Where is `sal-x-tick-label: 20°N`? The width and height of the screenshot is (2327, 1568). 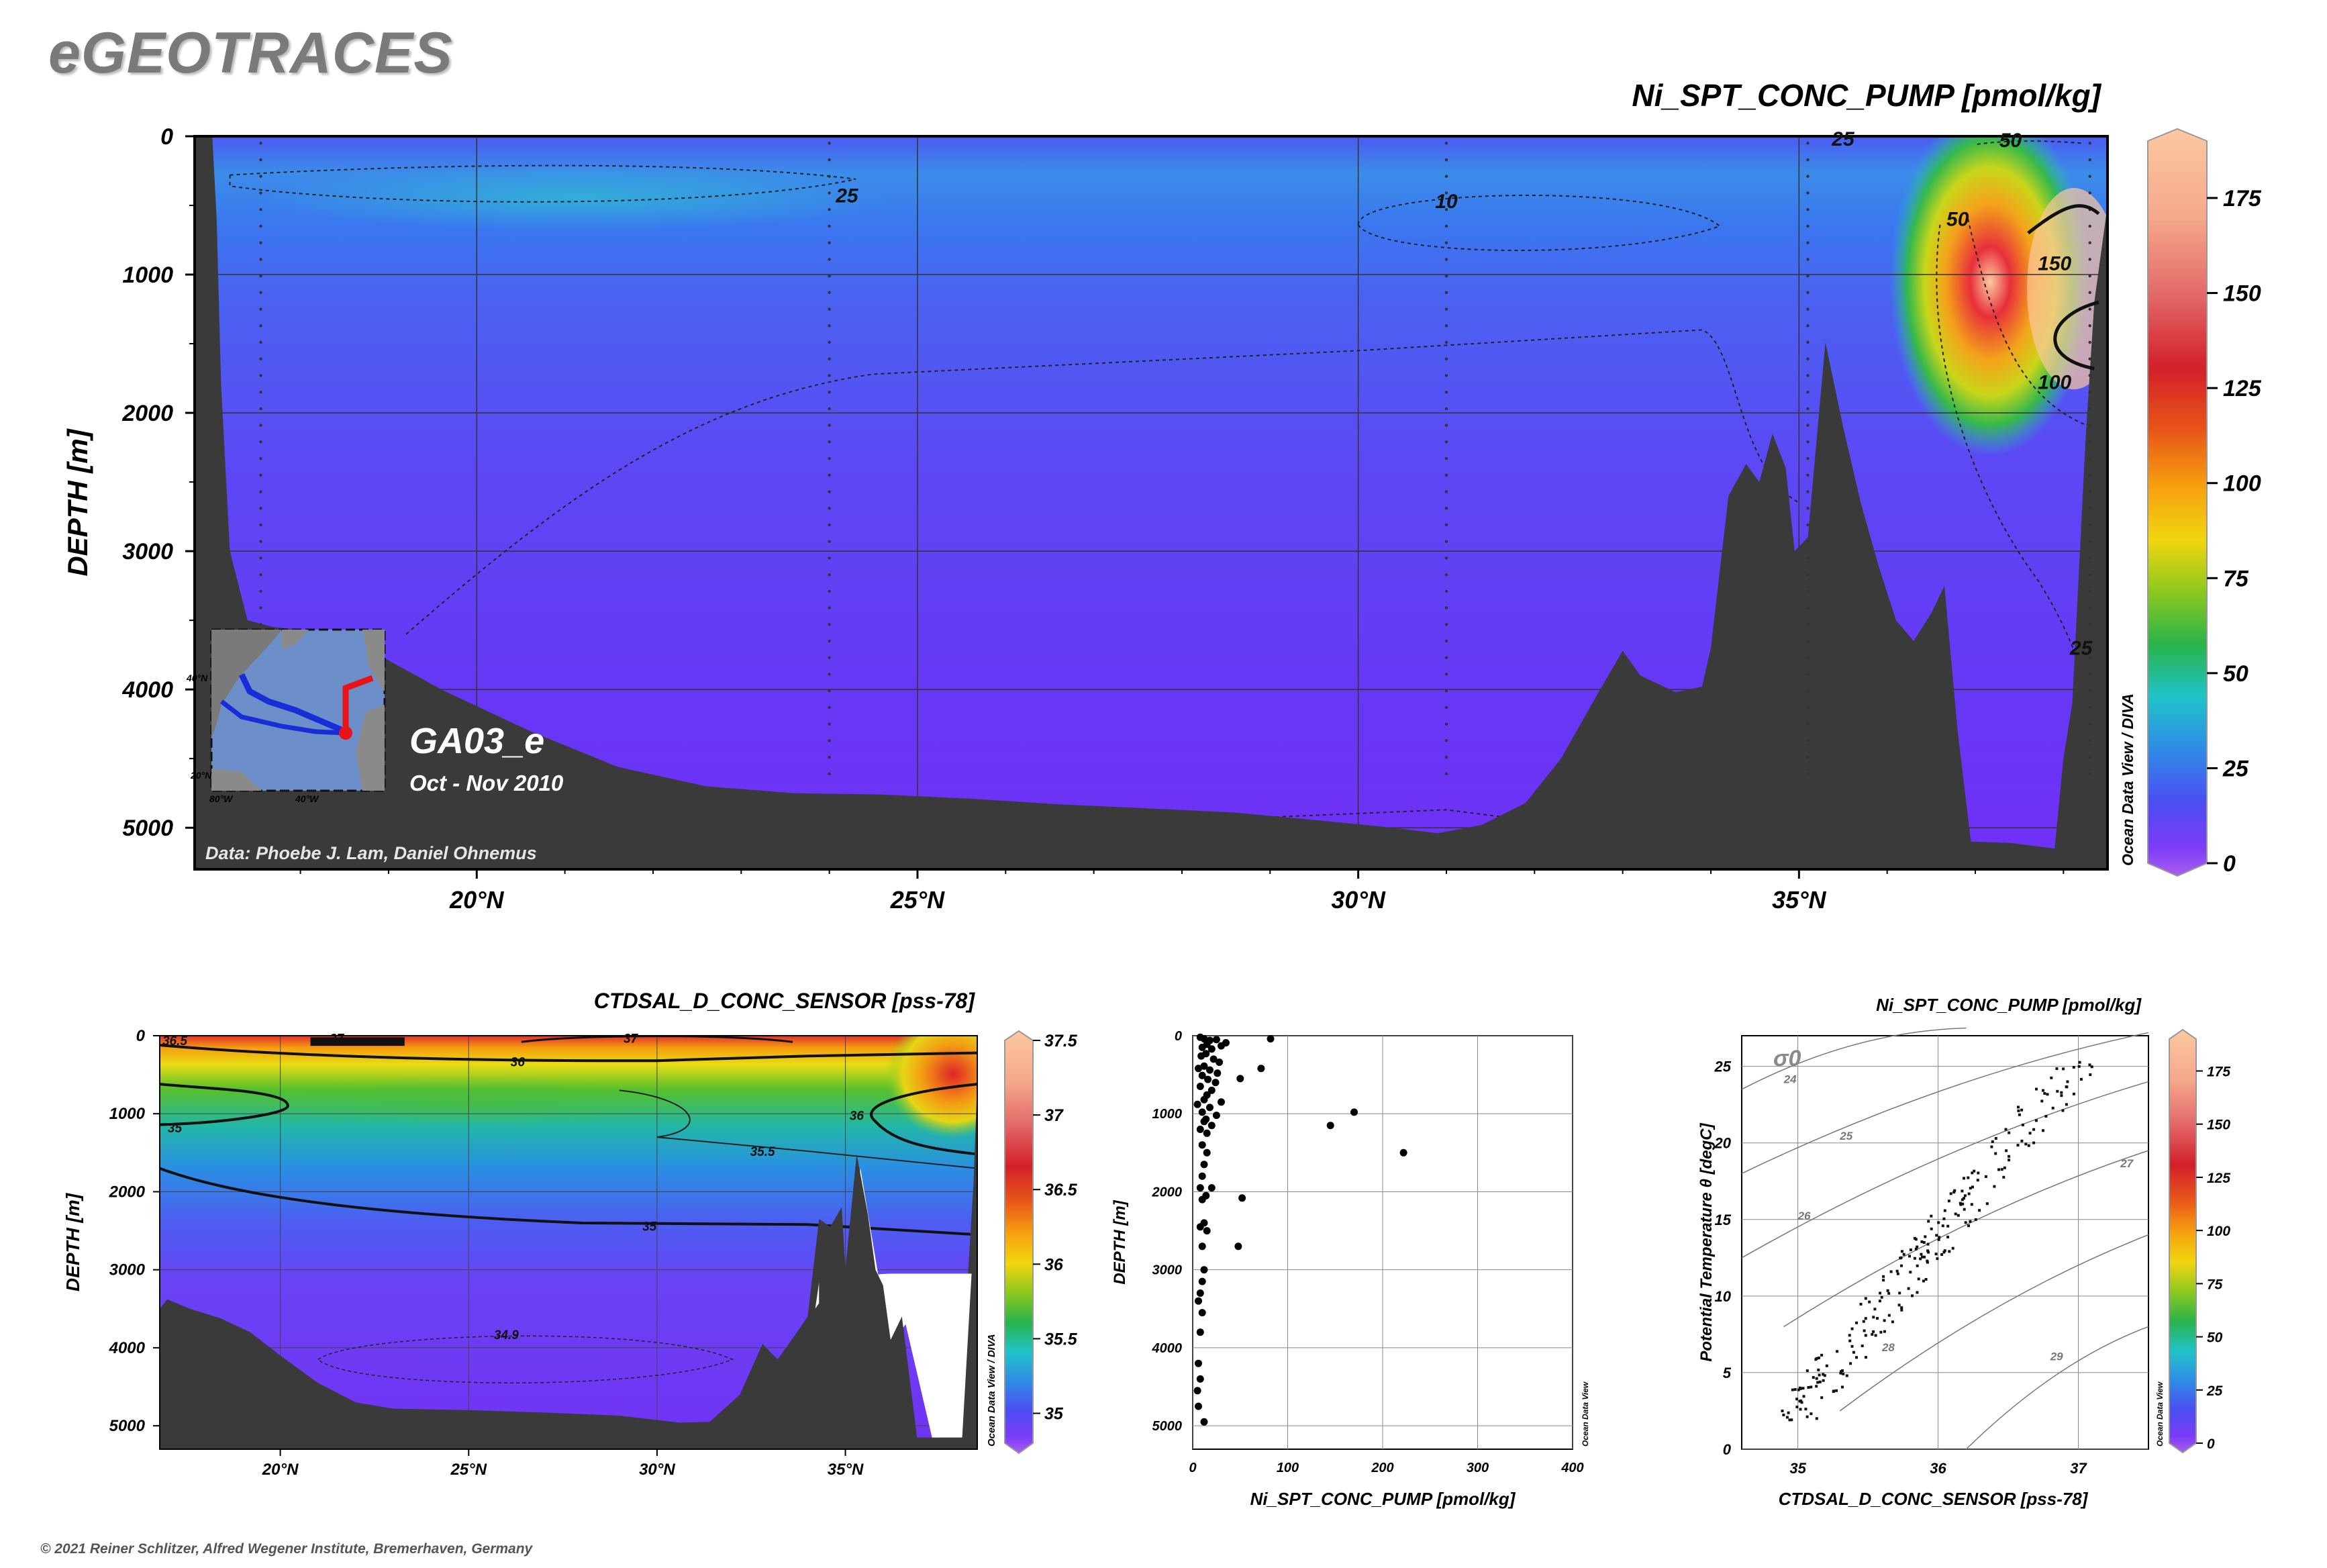
sal-x-tick-label: 20°N is located at coordinates (280, 1470).